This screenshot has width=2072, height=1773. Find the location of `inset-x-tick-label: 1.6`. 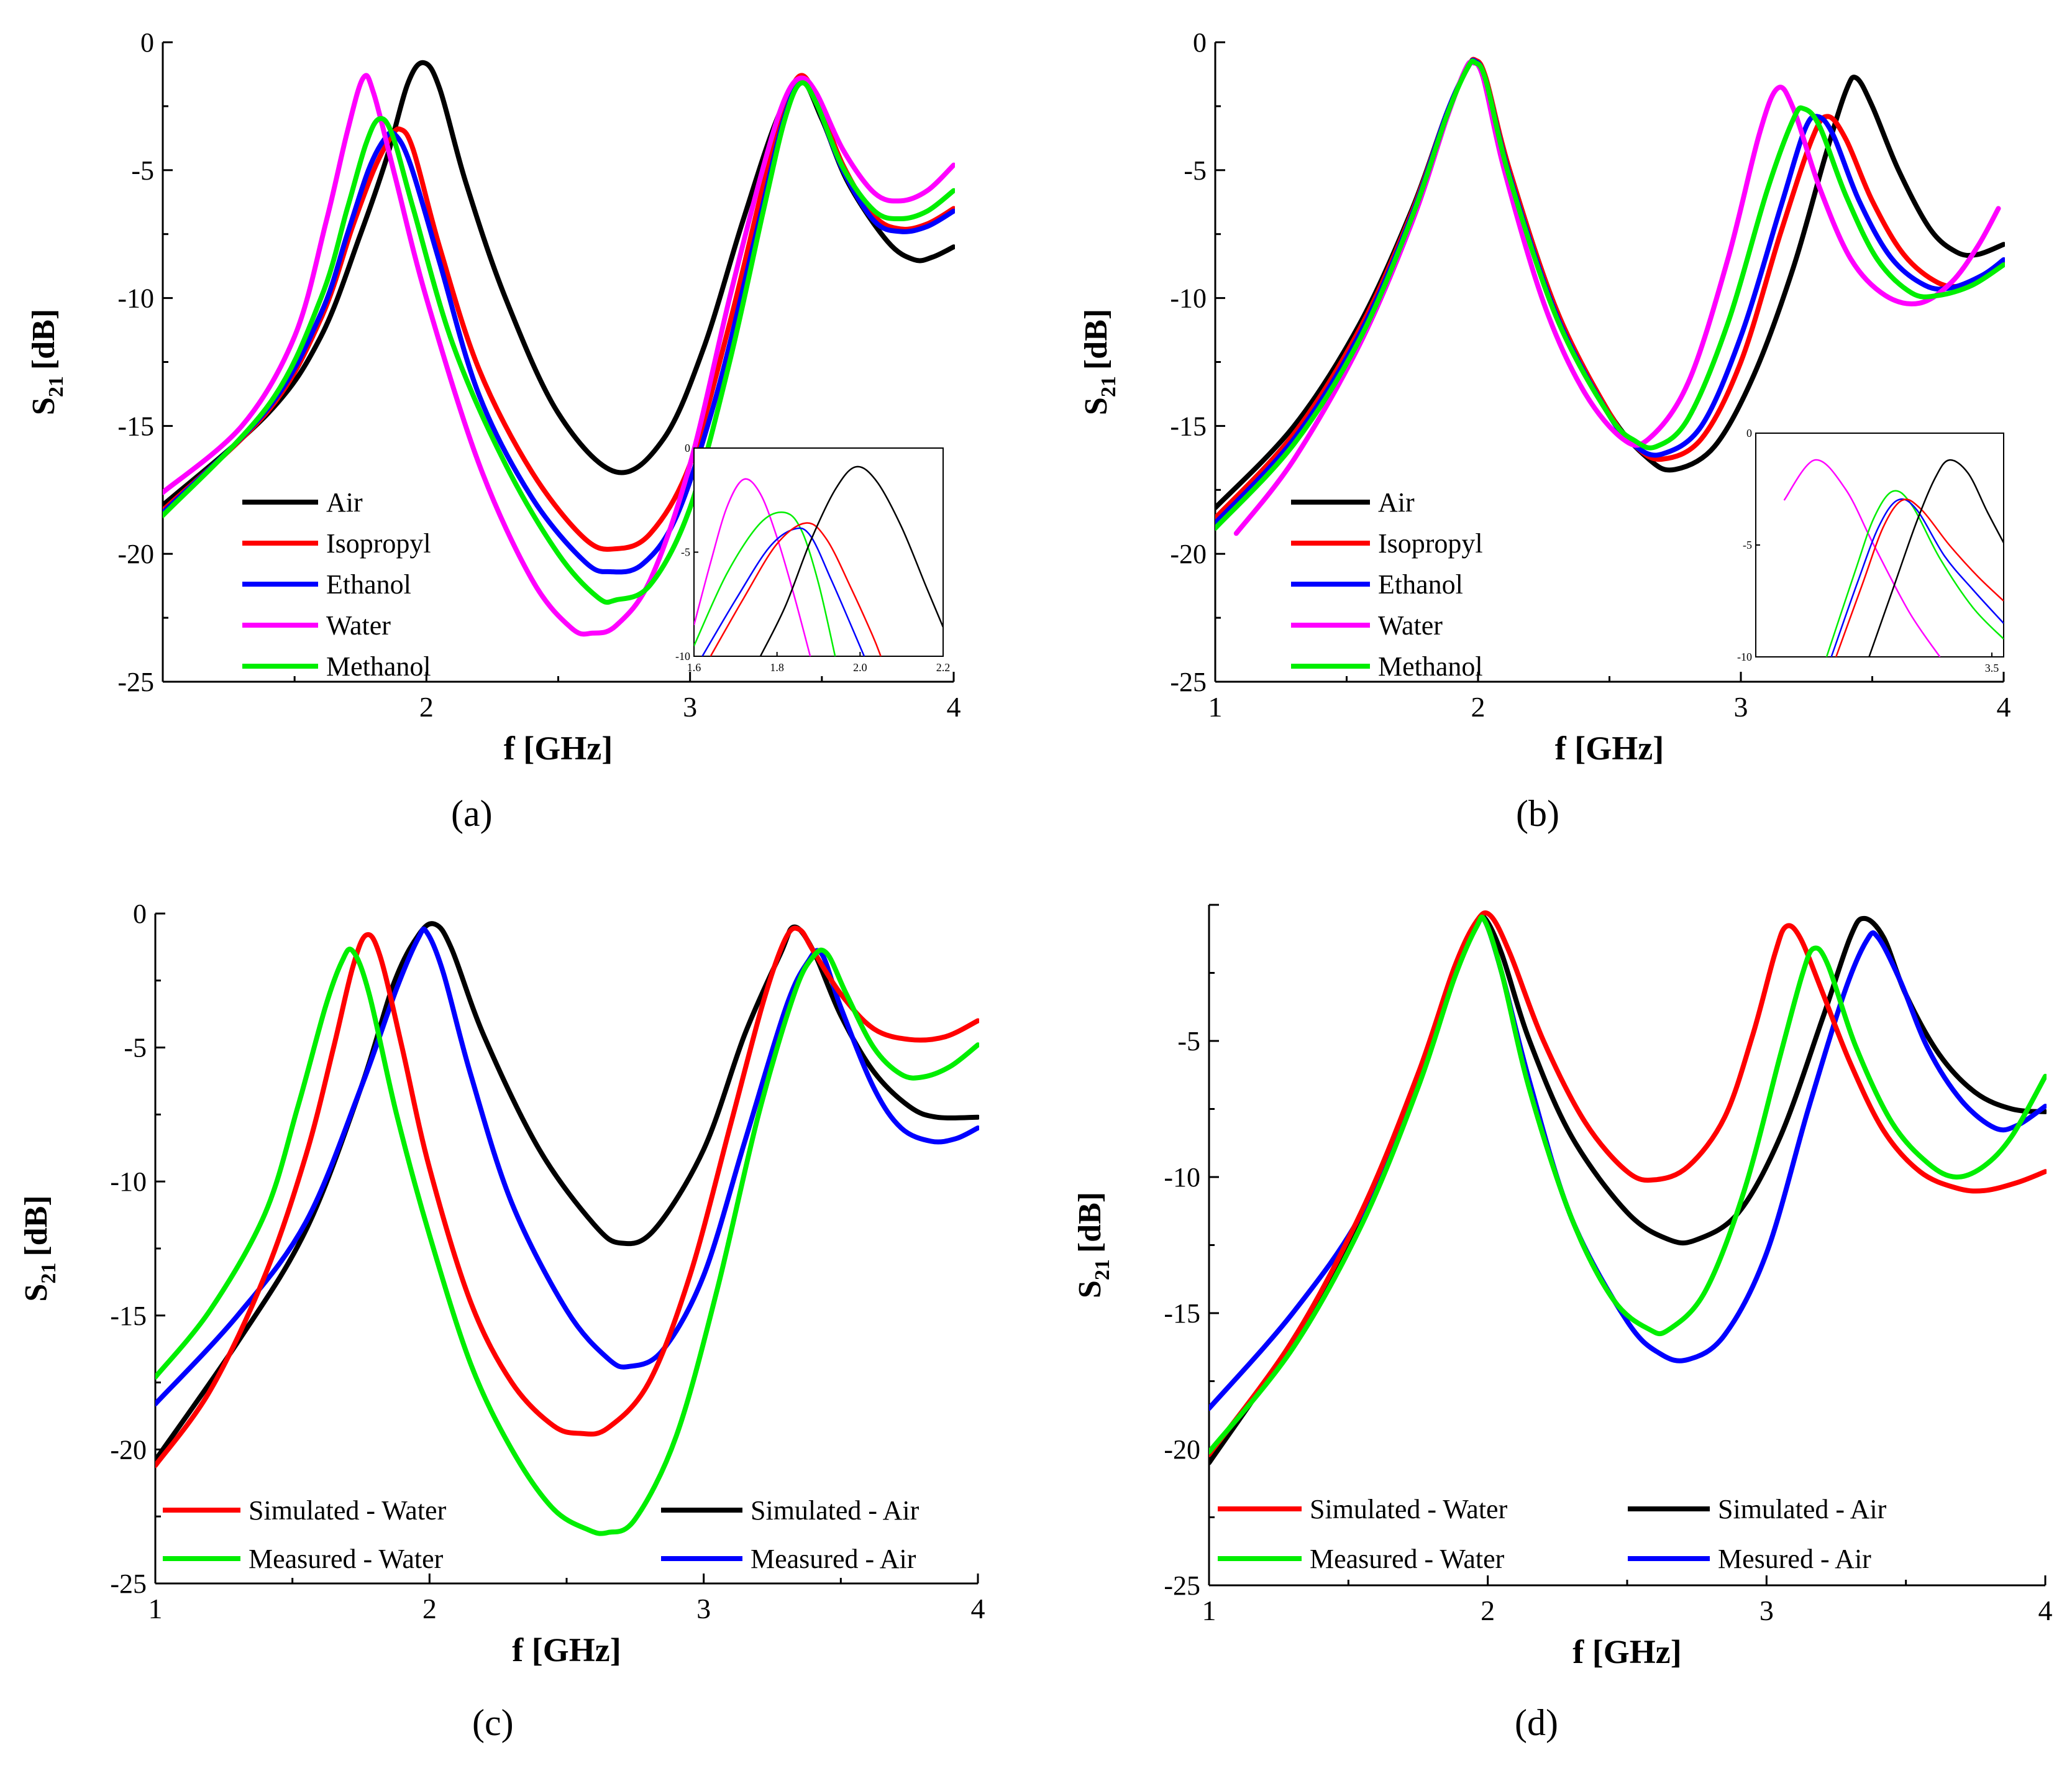

inset-x-tick-label: 1.6 is located at coordinates (694, 668).